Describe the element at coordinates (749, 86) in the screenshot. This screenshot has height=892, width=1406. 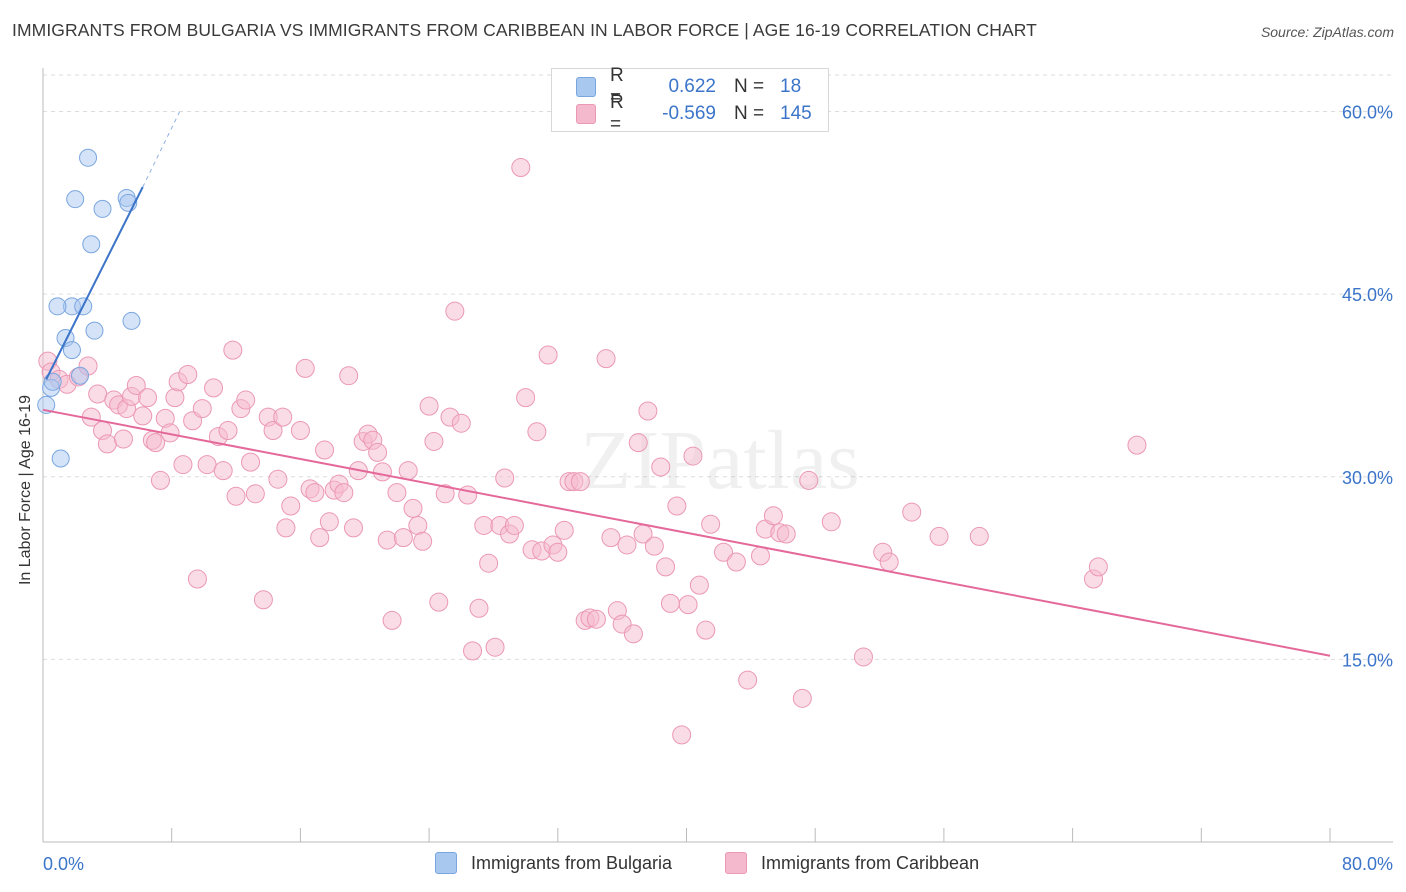
I see `n-label: N =` at that location.